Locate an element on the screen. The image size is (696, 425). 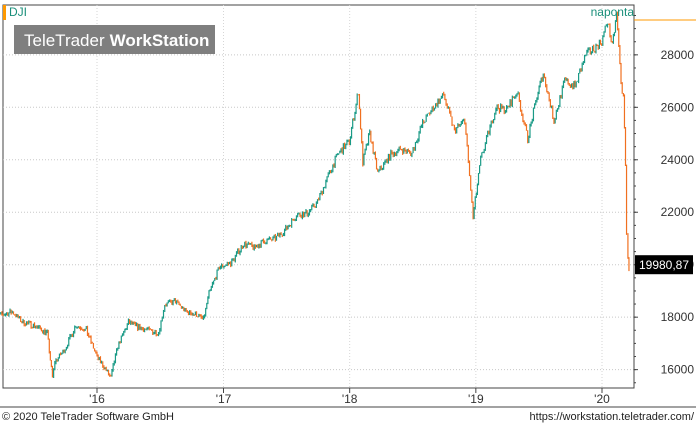
watermark: TeleTrader WorkStation is located at coordinates (116, 40).